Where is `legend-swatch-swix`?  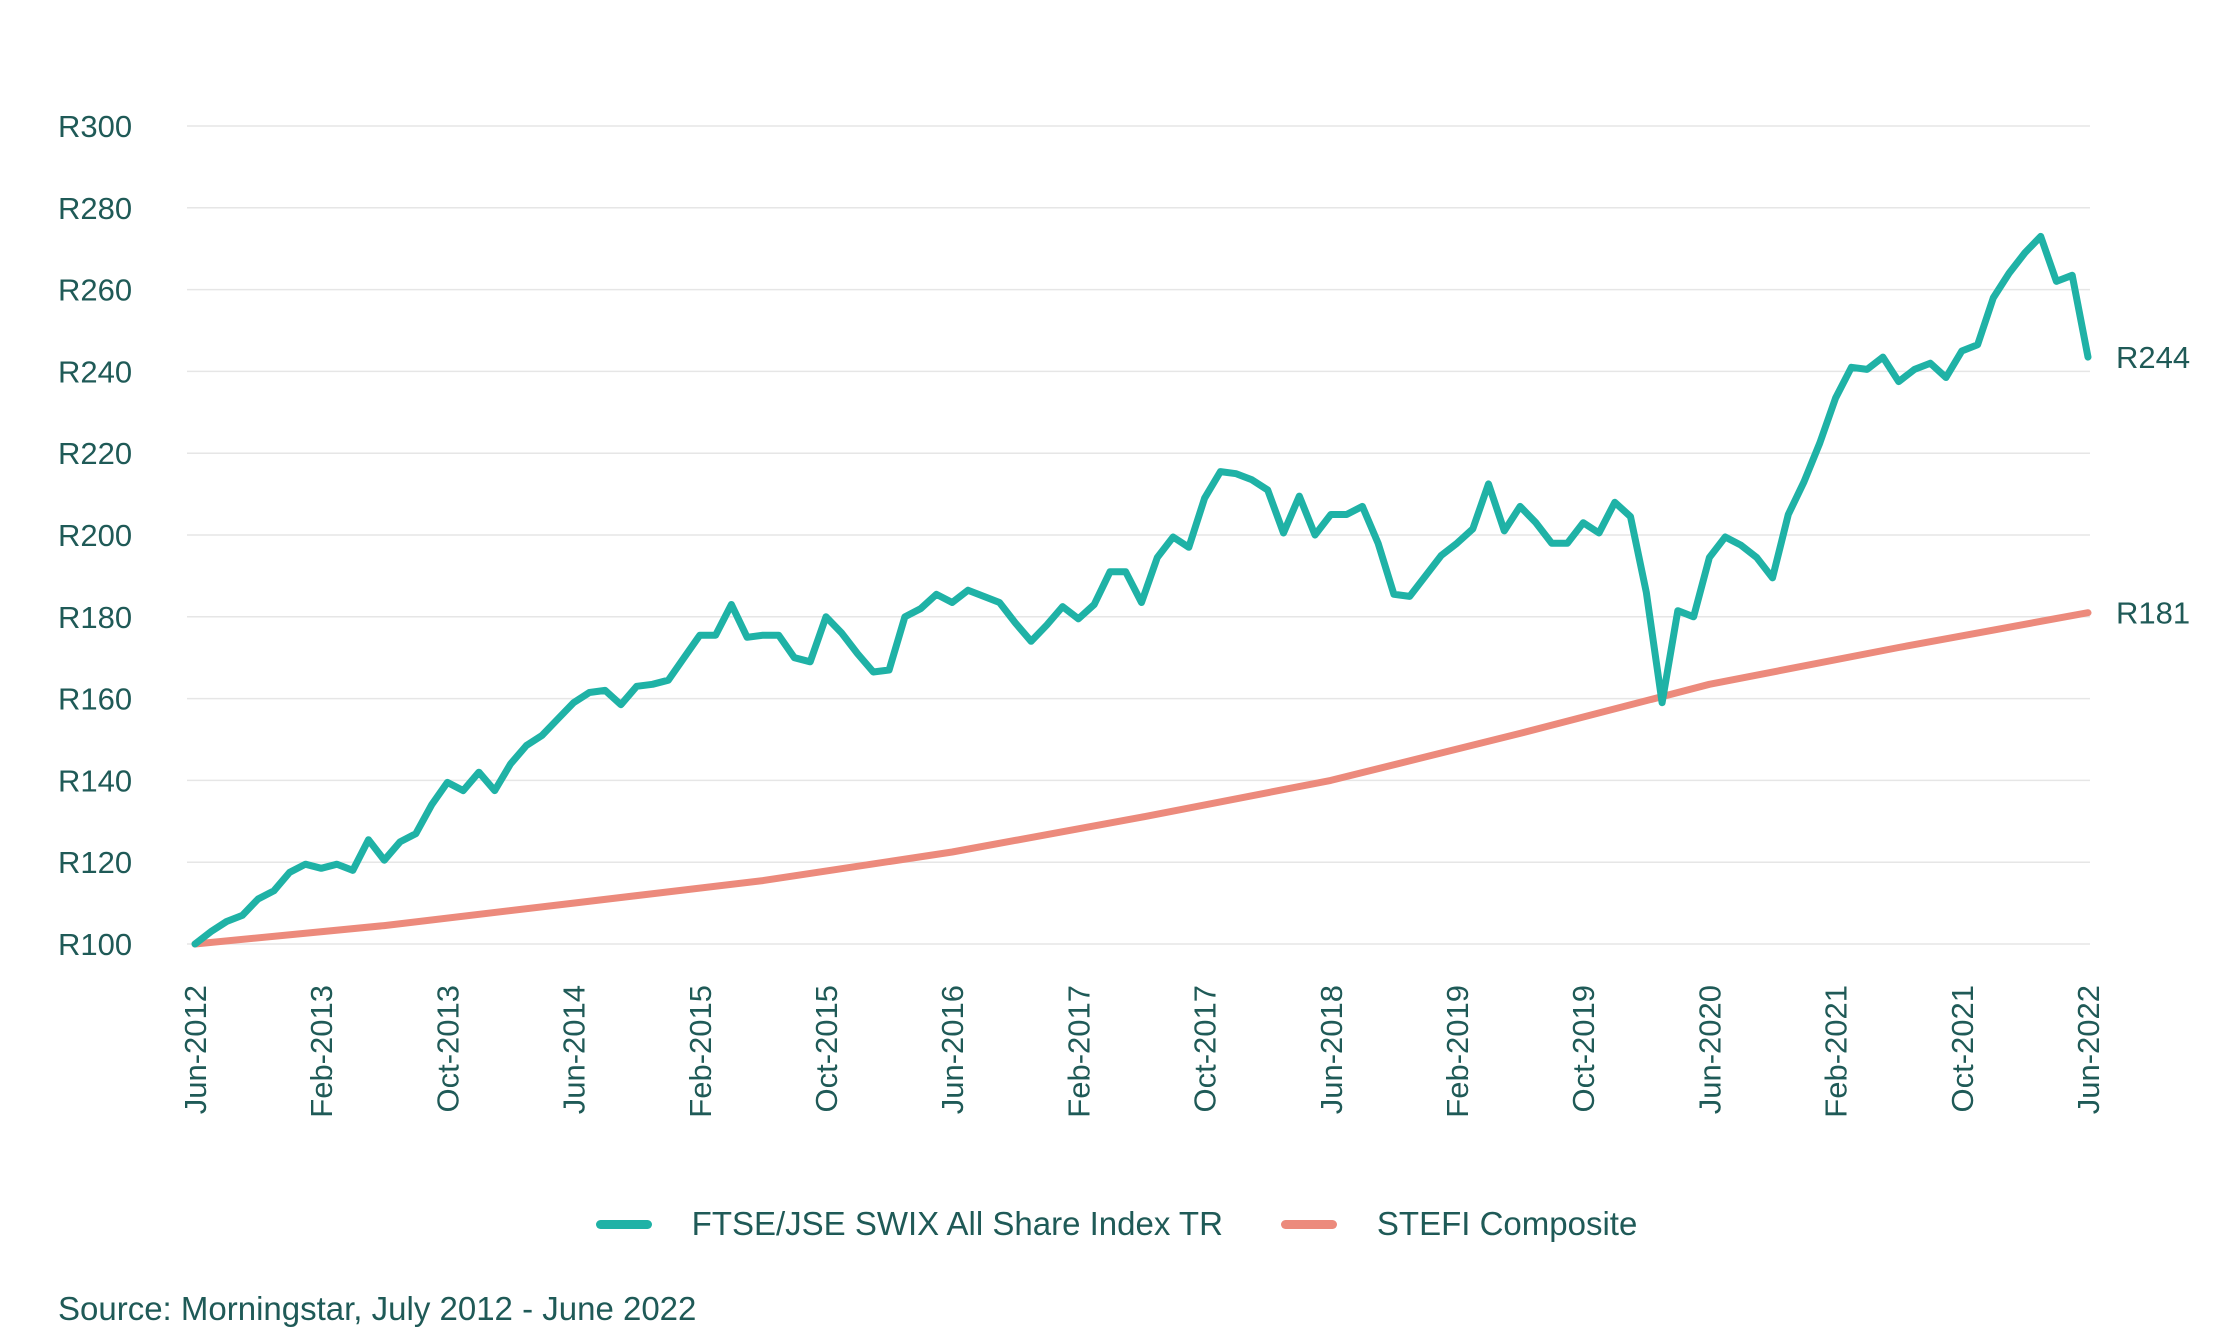 legend-swatch-swix is located at coordinates (623, 1224).